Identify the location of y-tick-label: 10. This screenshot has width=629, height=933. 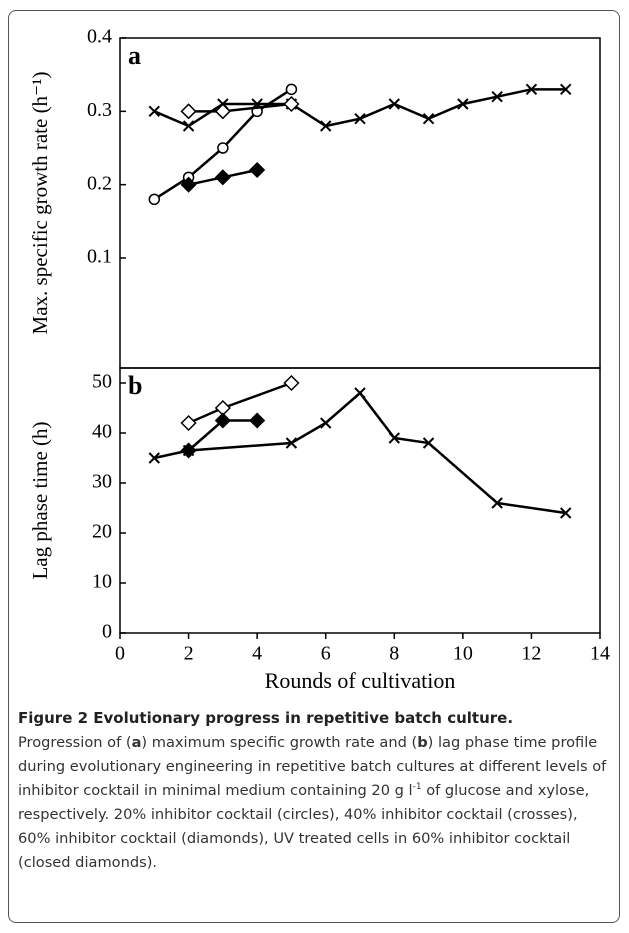
(102, 582).